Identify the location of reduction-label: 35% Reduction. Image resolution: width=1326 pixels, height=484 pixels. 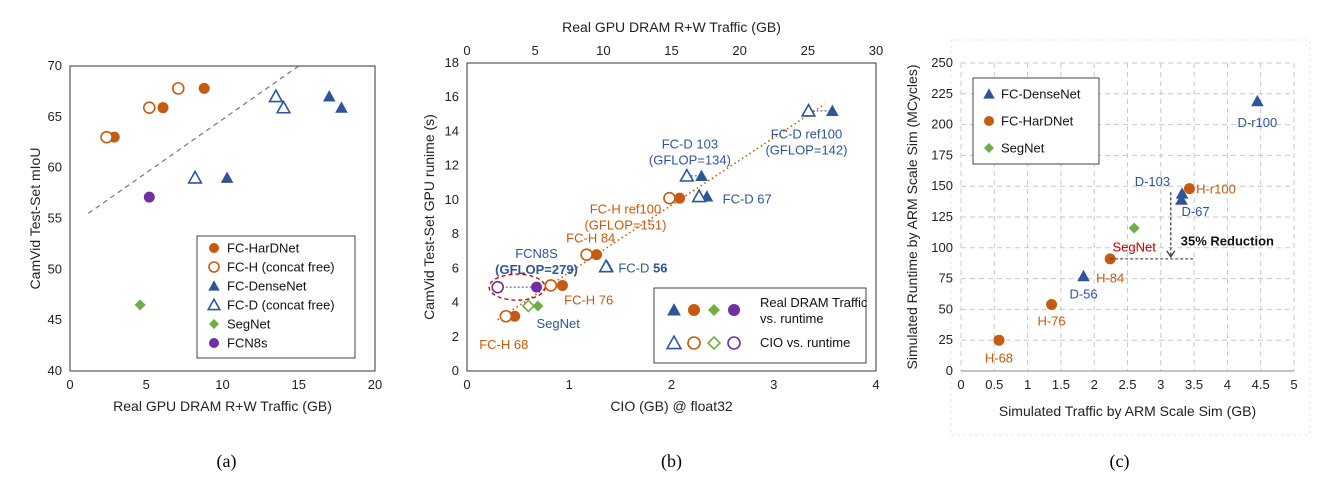
(1227, 240).